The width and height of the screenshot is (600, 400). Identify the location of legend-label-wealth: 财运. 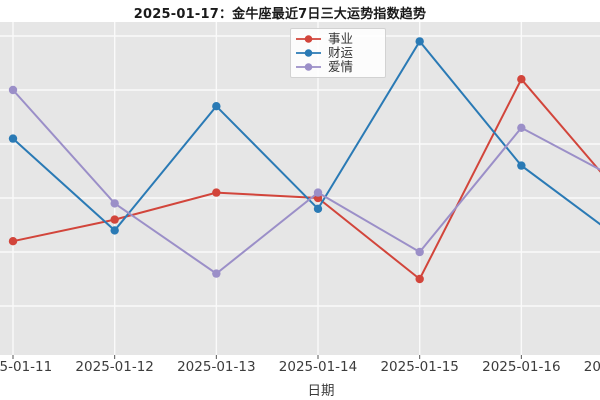
(341, 52).